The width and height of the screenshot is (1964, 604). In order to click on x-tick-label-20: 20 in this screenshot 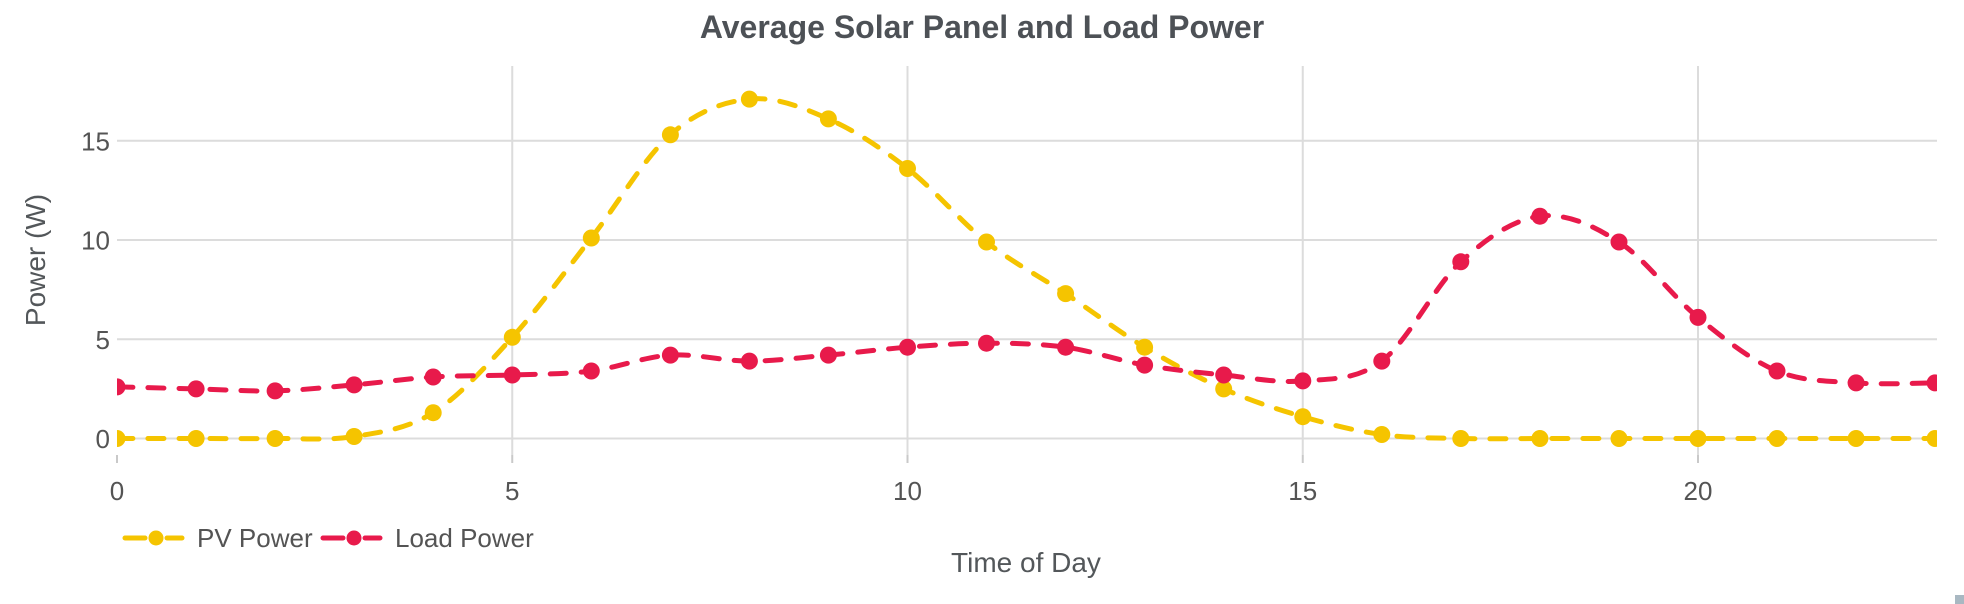, I will do `click(1698, 491)`.